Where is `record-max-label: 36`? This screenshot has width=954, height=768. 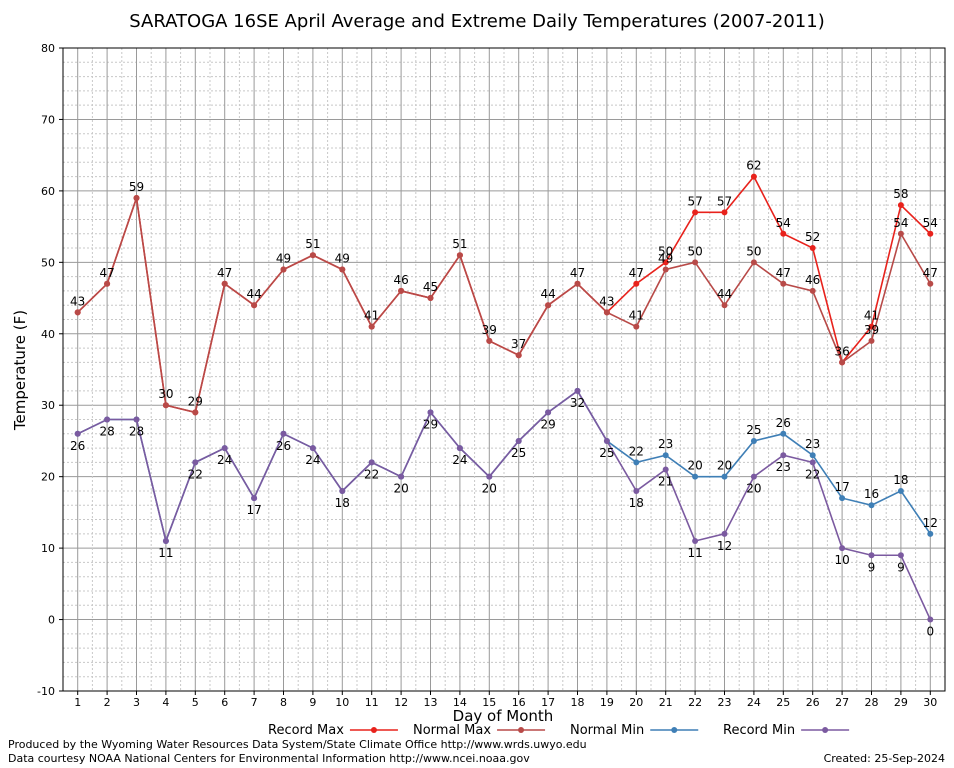 record-max-label: 36 is located at coordinates (841, 351).